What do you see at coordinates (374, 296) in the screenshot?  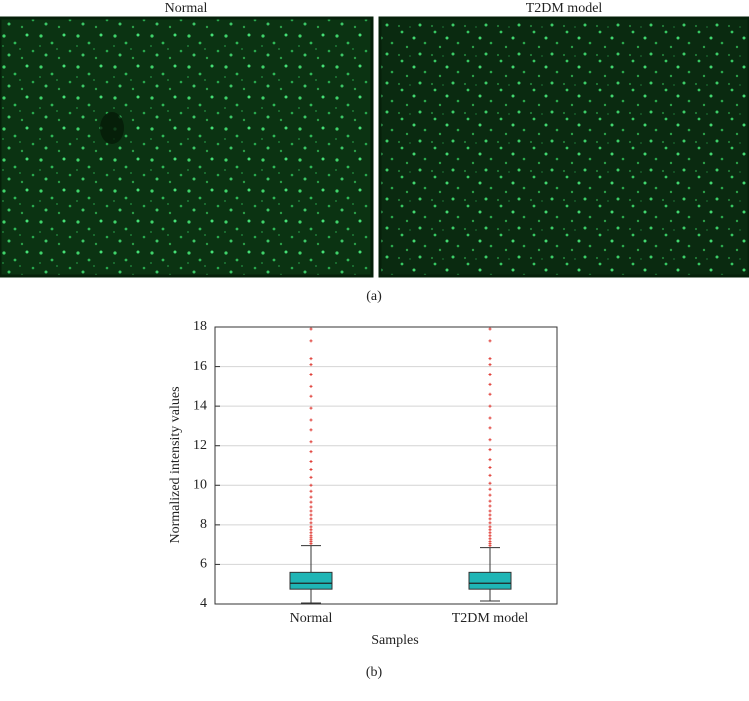 I see `panel-label: (a)` at bounding box center [374, 296].